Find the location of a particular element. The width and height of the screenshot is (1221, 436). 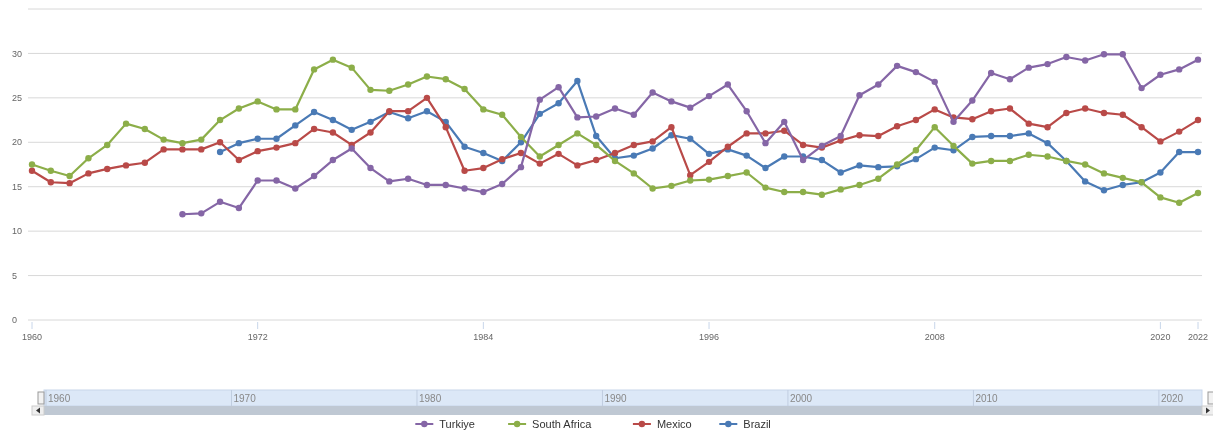

legend-label: Turkiye is located at coordinates (457, 423).